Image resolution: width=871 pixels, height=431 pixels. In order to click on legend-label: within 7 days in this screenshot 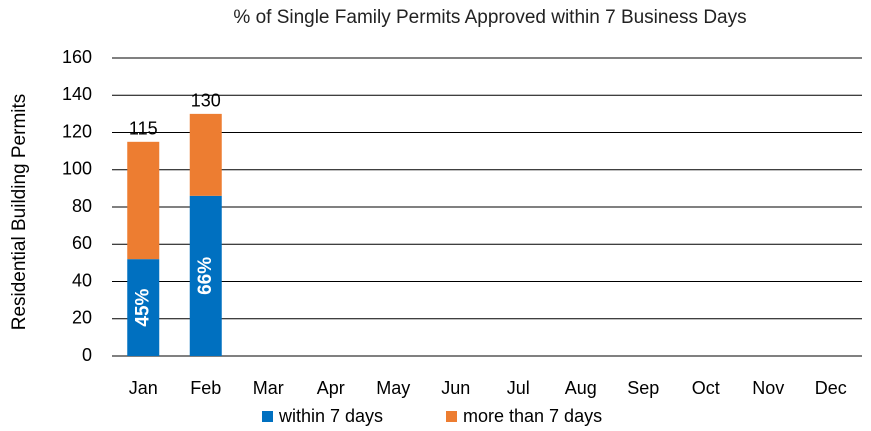, I will do `click(330, 416)`.